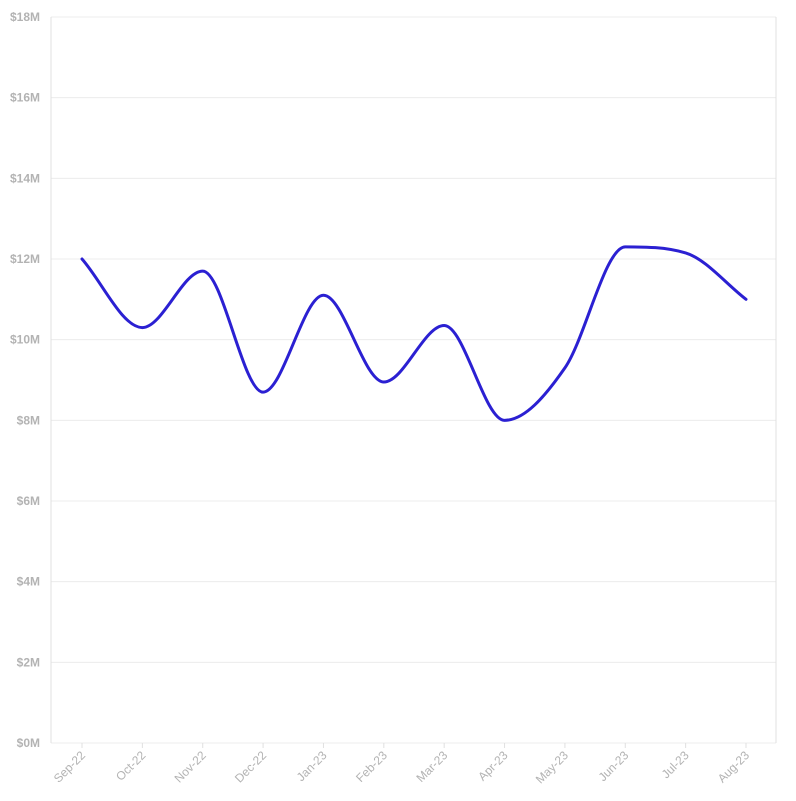 This screenshot has height=801, width=796. What do you see at coordinates (371, 766) in the screenshot?
I see `x-tick-label: Feb-23` at bounding box center [371, 766].